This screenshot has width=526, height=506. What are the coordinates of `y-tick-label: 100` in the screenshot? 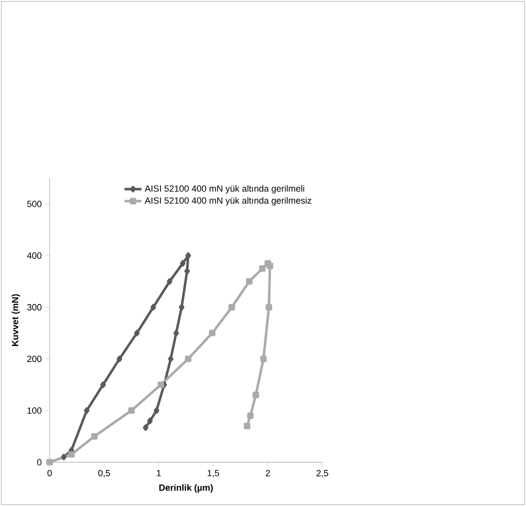 It's located at (35, 410).